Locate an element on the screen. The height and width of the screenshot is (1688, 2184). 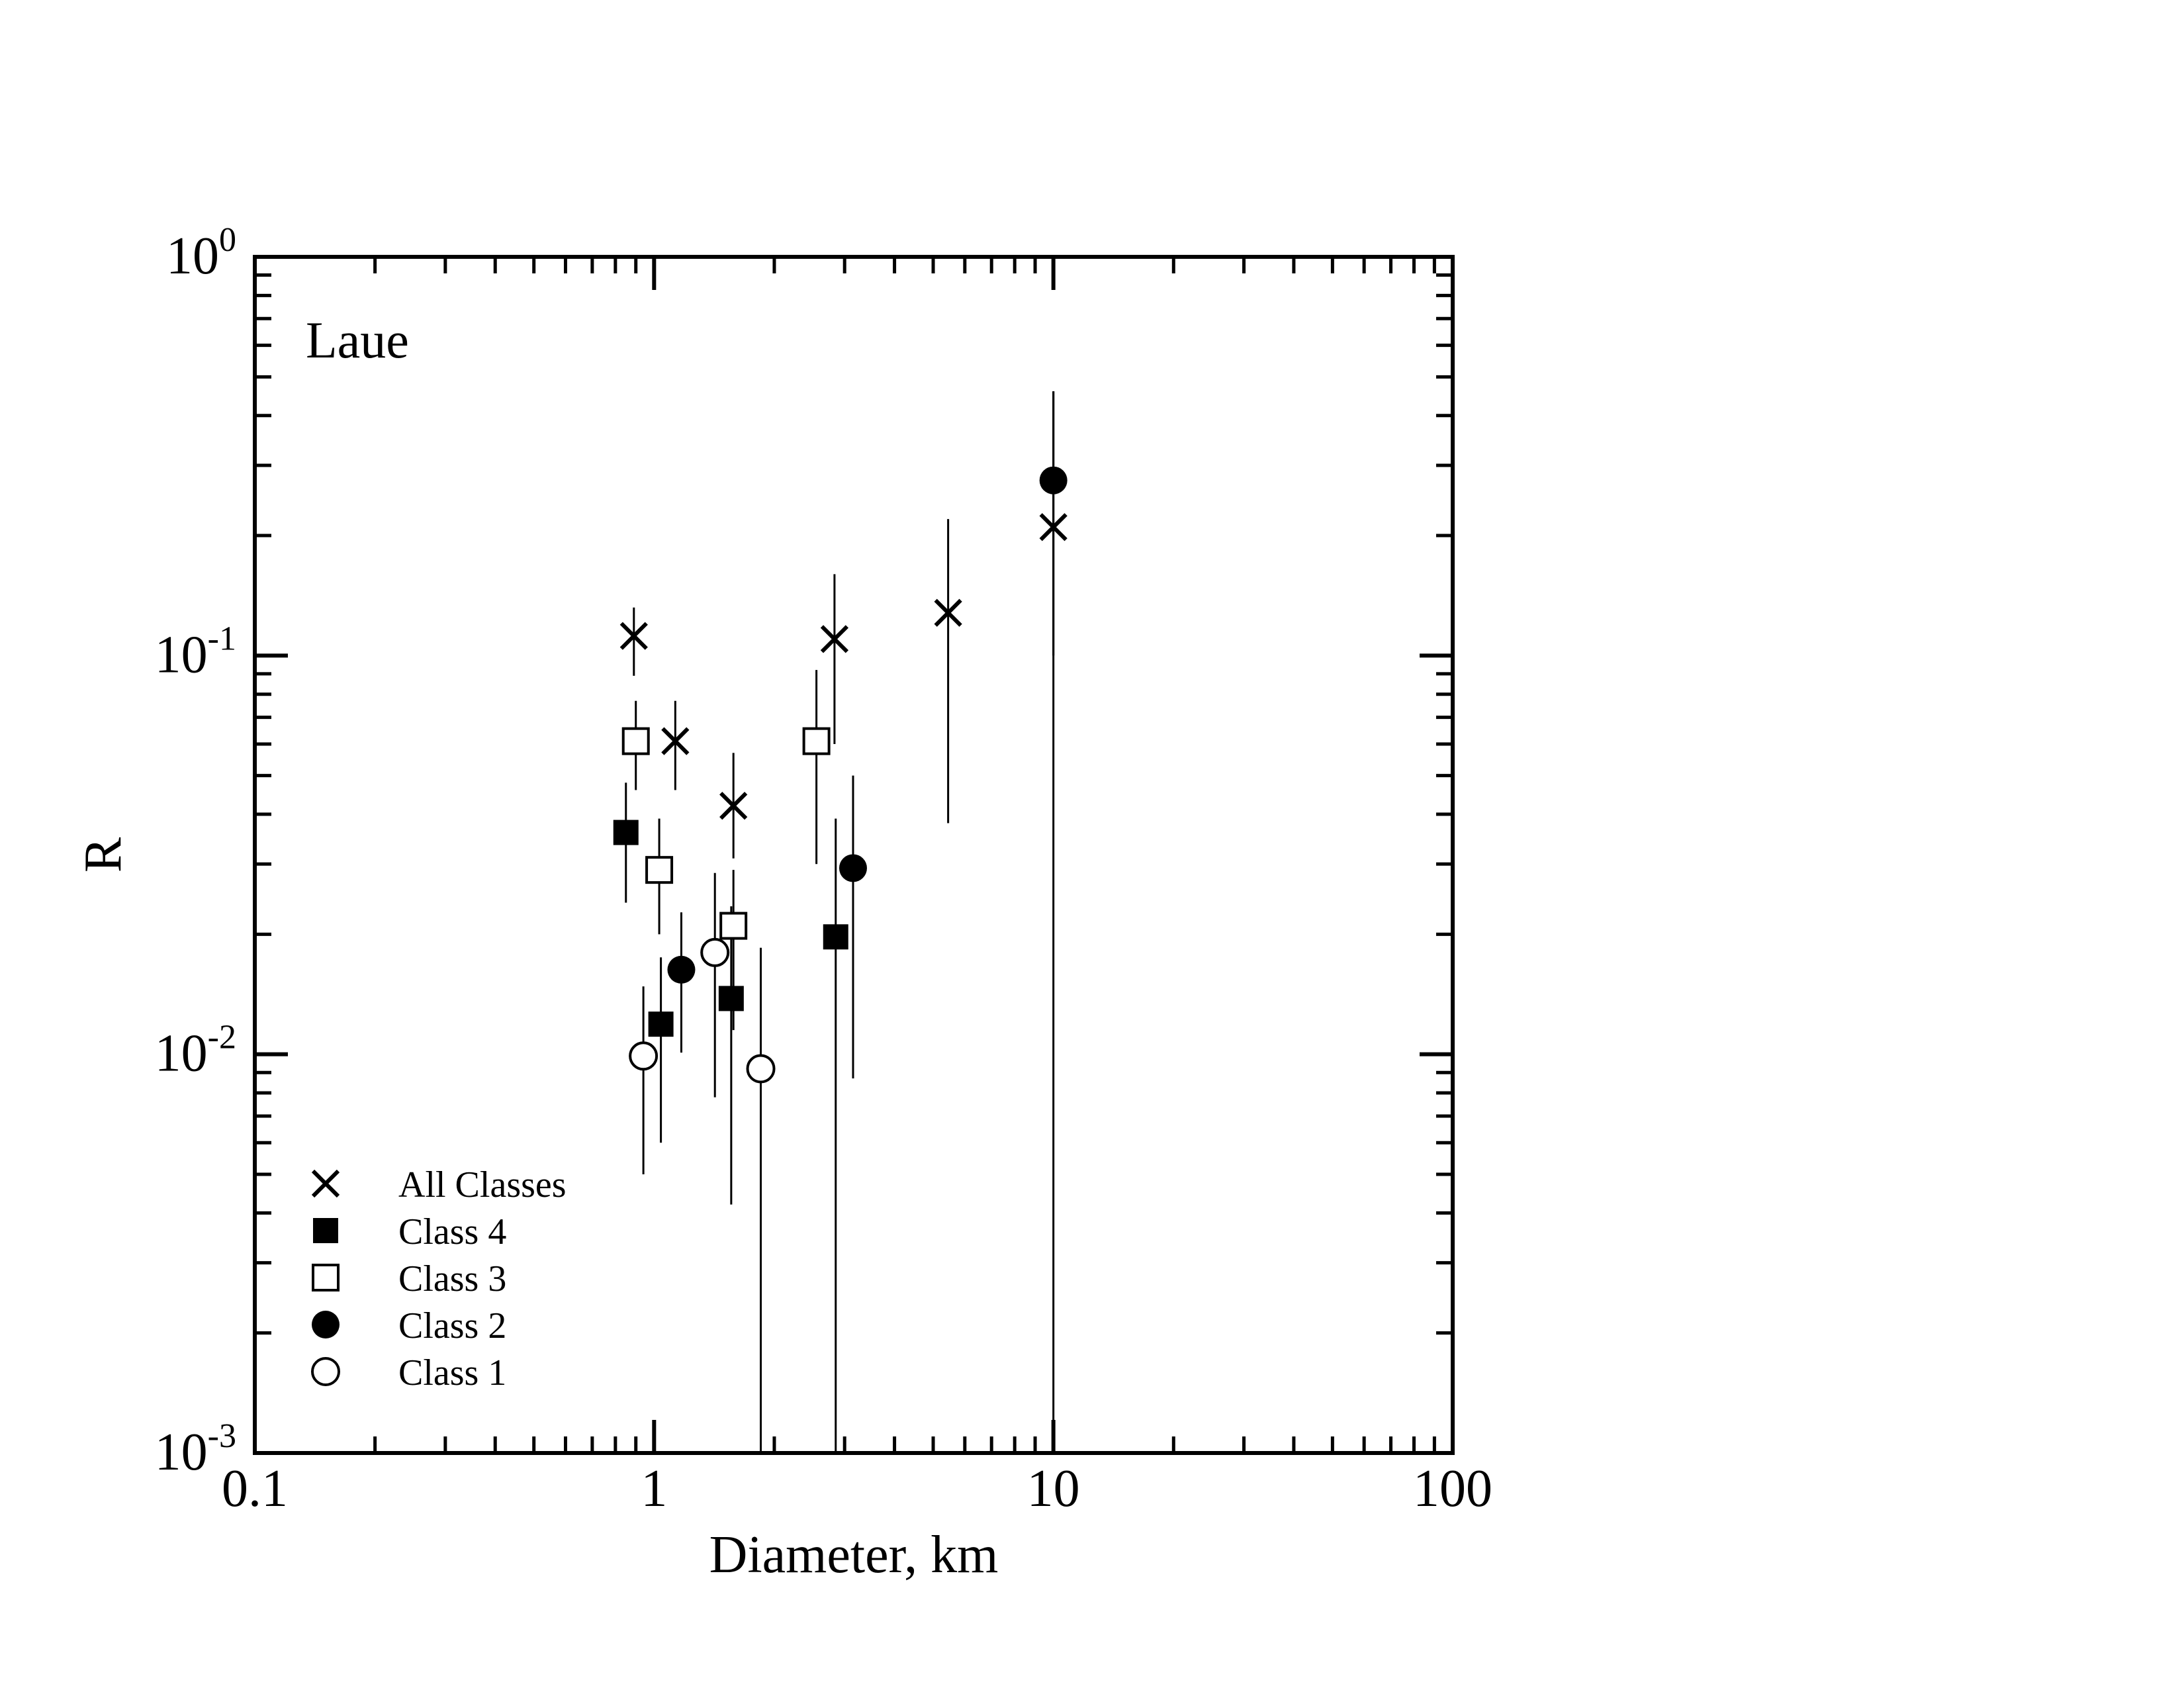
legend-entry-label: All Classes is located at coordinates (483, 1184).